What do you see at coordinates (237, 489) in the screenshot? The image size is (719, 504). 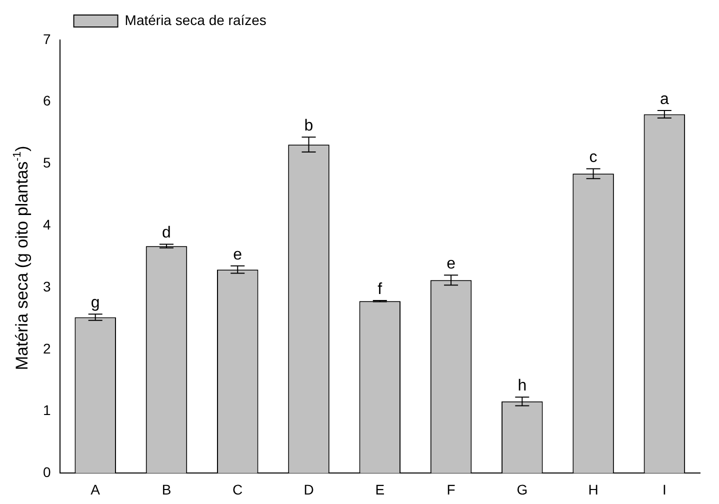 I see `x-tick-label: C` at bounding box center [237, 489].